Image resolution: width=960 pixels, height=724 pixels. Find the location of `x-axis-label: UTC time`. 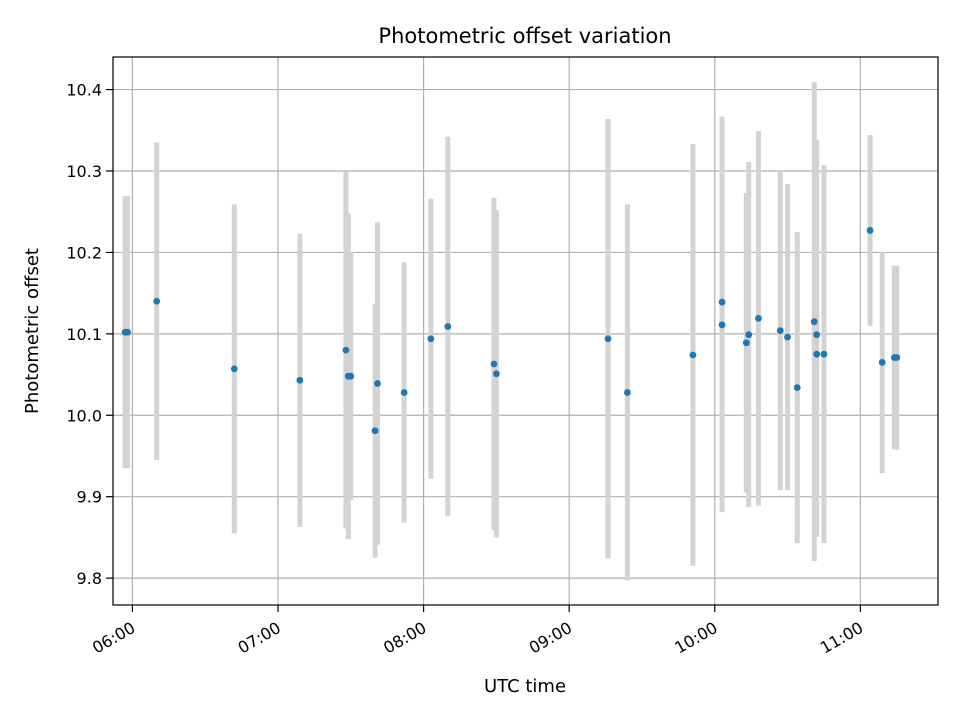

x-axis-label: UTC time is located at coordinates (525, 686).